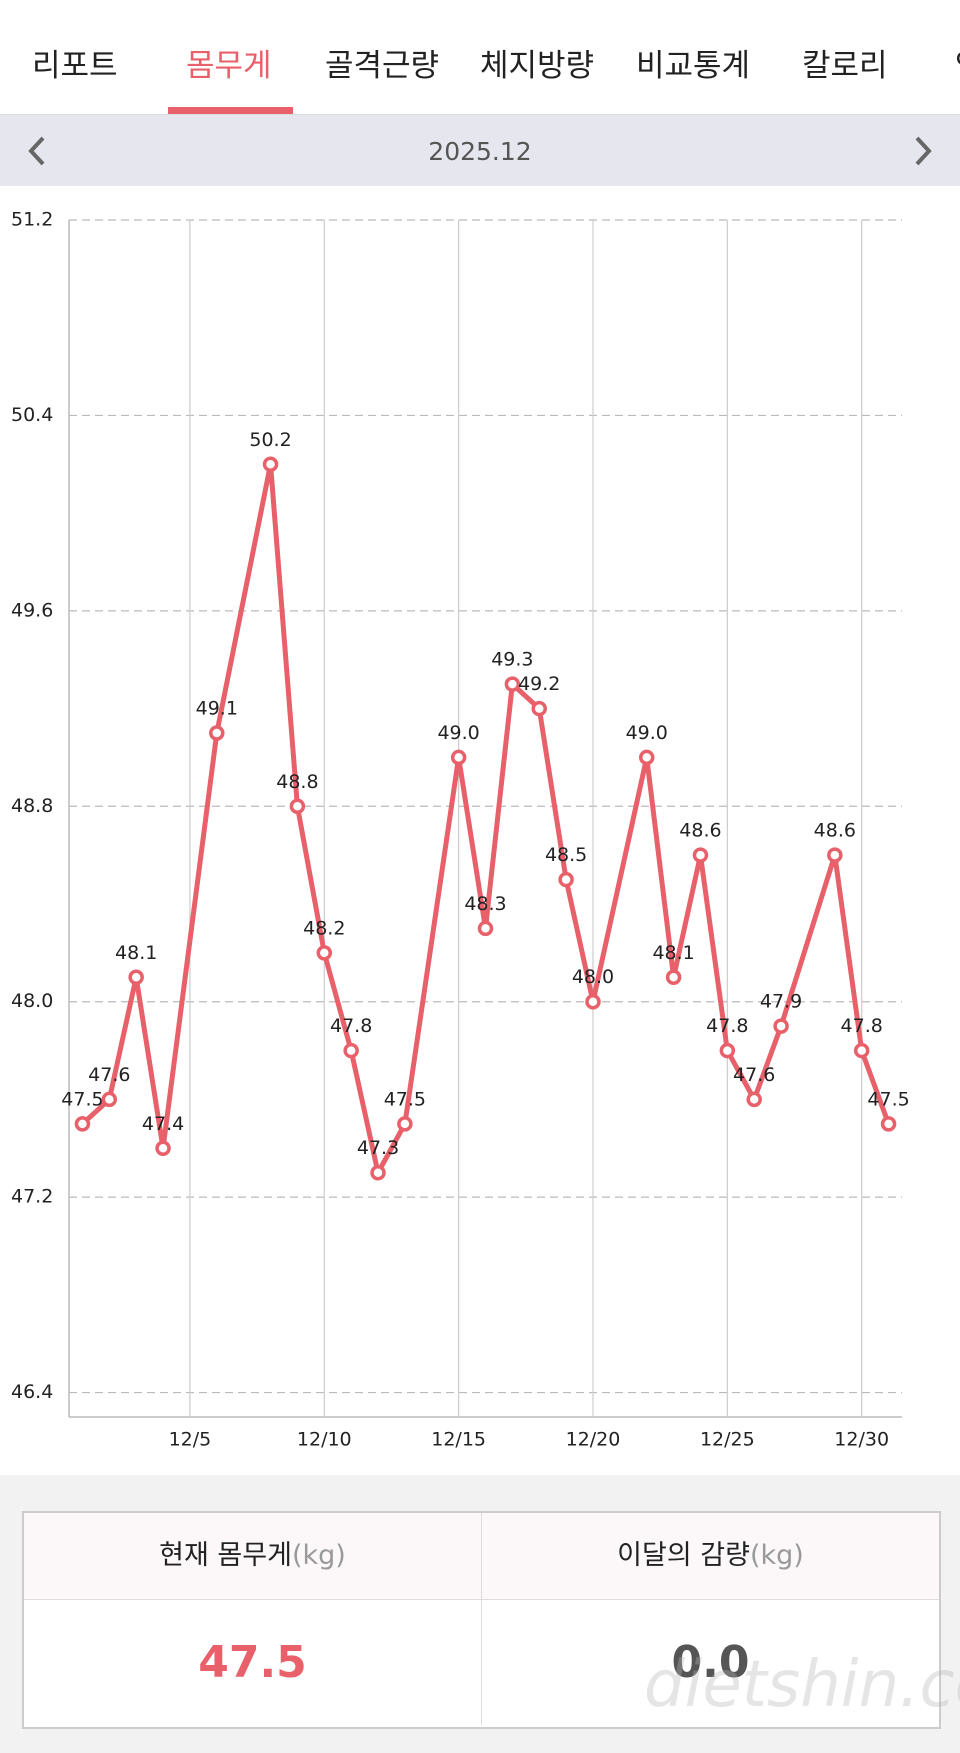 This screenshot has width=960, height=1753. Describe the element at coordinates (539, 684) in the screenshot. I see `data-label: 49.2` at that location.